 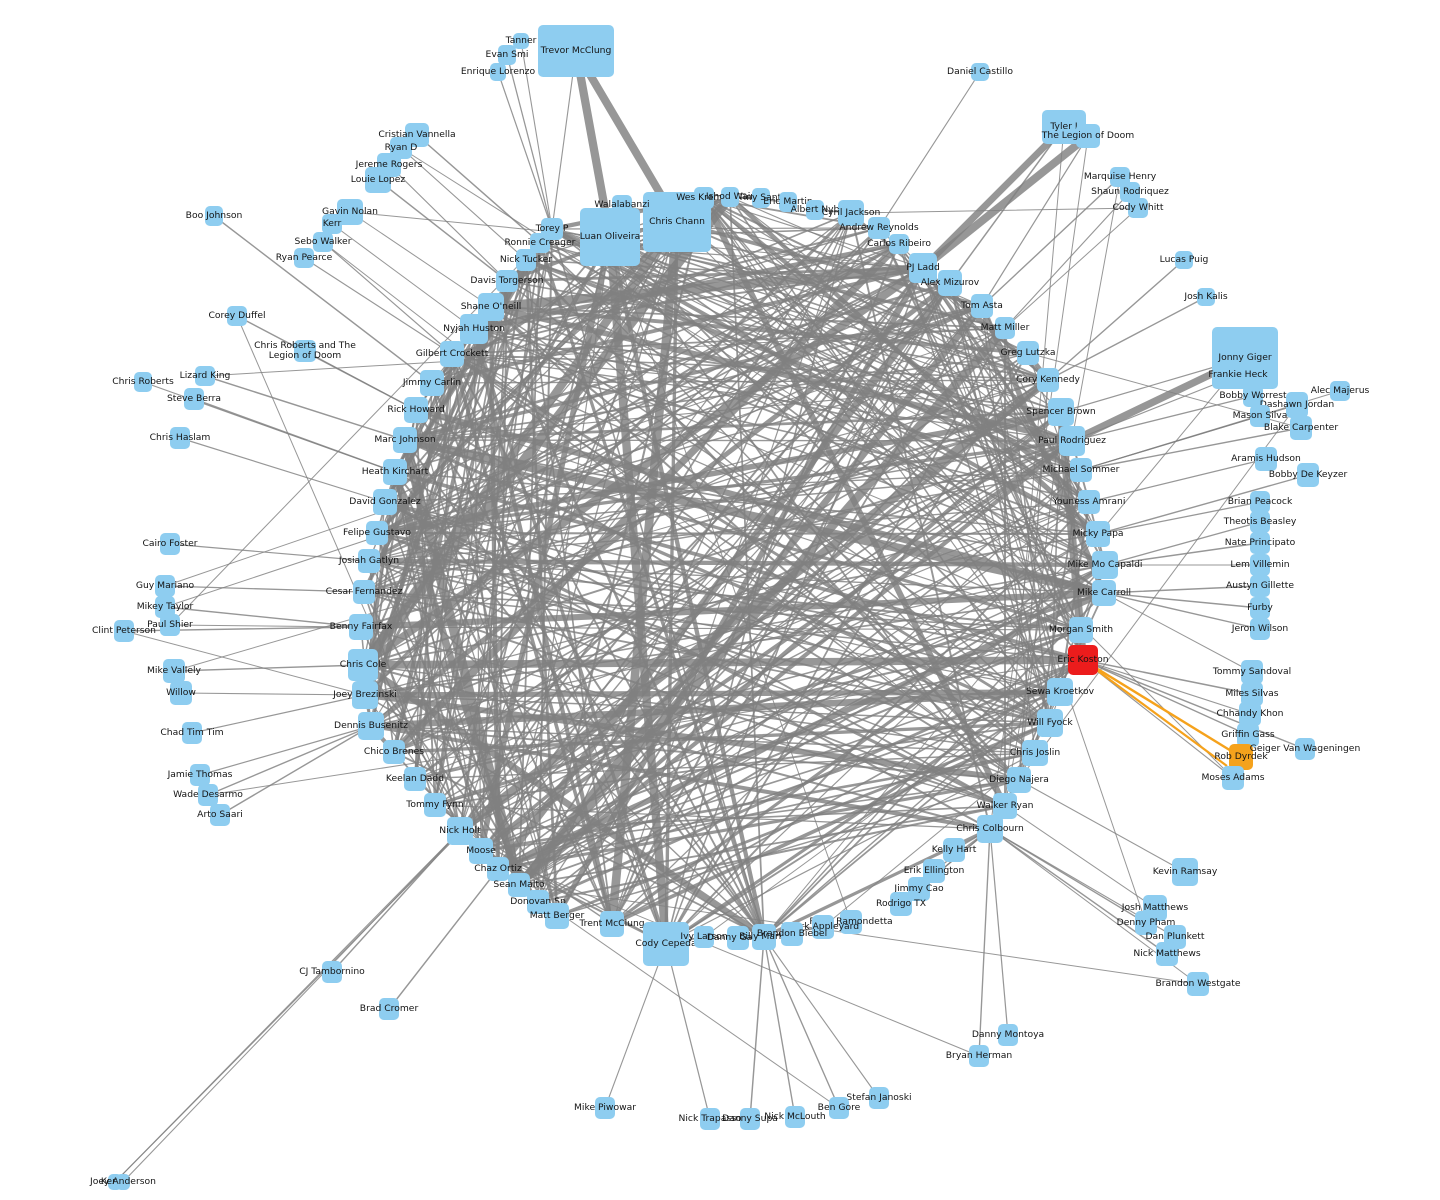 What do you see at coordinates (405, 440) in the screenshot?
I see `graph-node-marc-johnson` at bounding box center [405, 440].